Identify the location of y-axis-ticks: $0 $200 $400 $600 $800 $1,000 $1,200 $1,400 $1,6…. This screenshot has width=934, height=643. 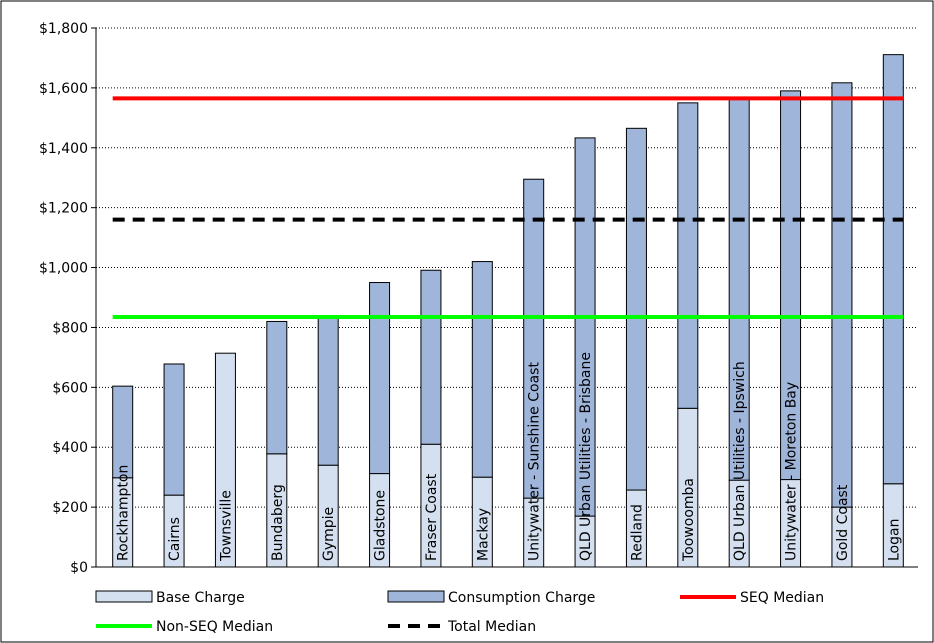
(67, 298).